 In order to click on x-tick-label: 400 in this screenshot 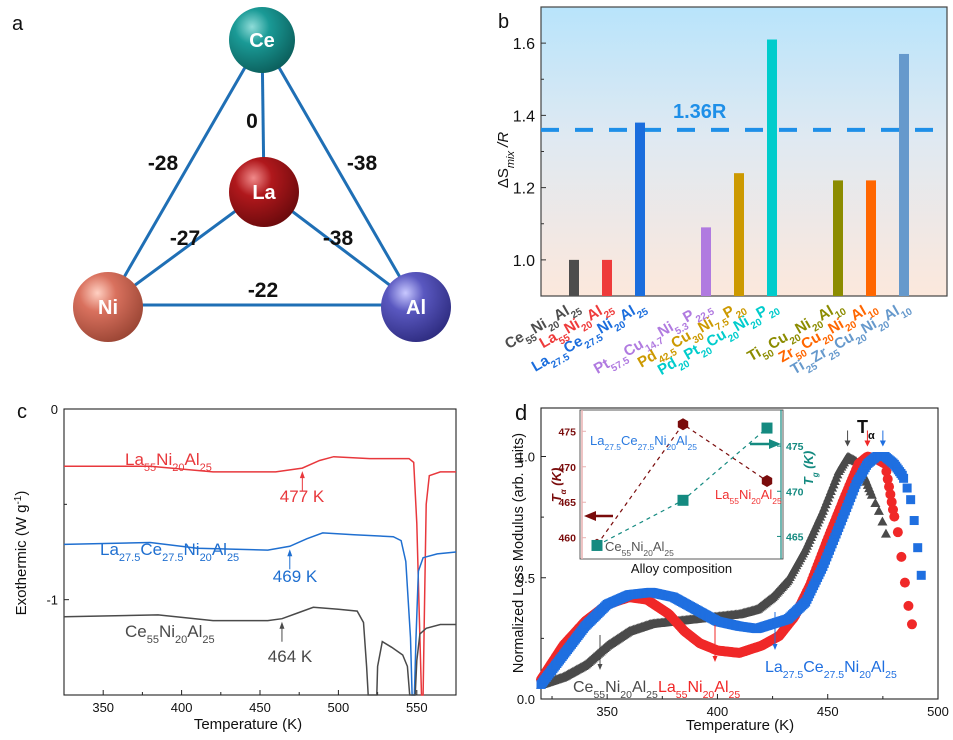, I will do `click(182, 707)`.